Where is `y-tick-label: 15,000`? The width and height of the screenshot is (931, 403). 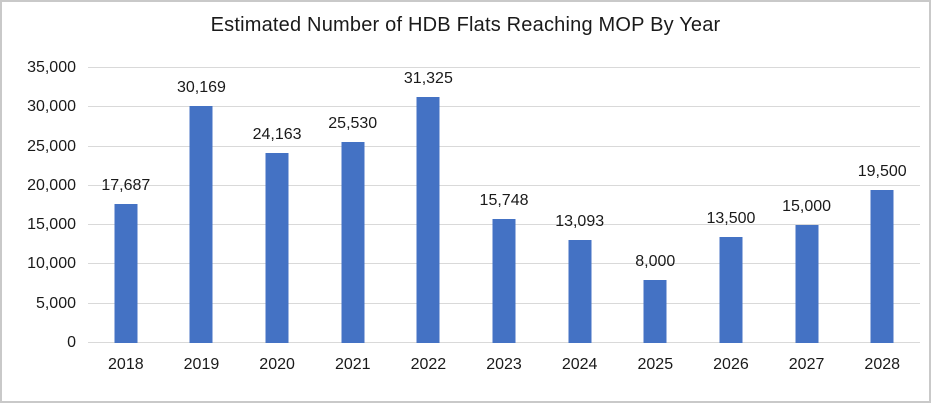
y-tick-label: 15,000 is located at coordinates (51, 225).